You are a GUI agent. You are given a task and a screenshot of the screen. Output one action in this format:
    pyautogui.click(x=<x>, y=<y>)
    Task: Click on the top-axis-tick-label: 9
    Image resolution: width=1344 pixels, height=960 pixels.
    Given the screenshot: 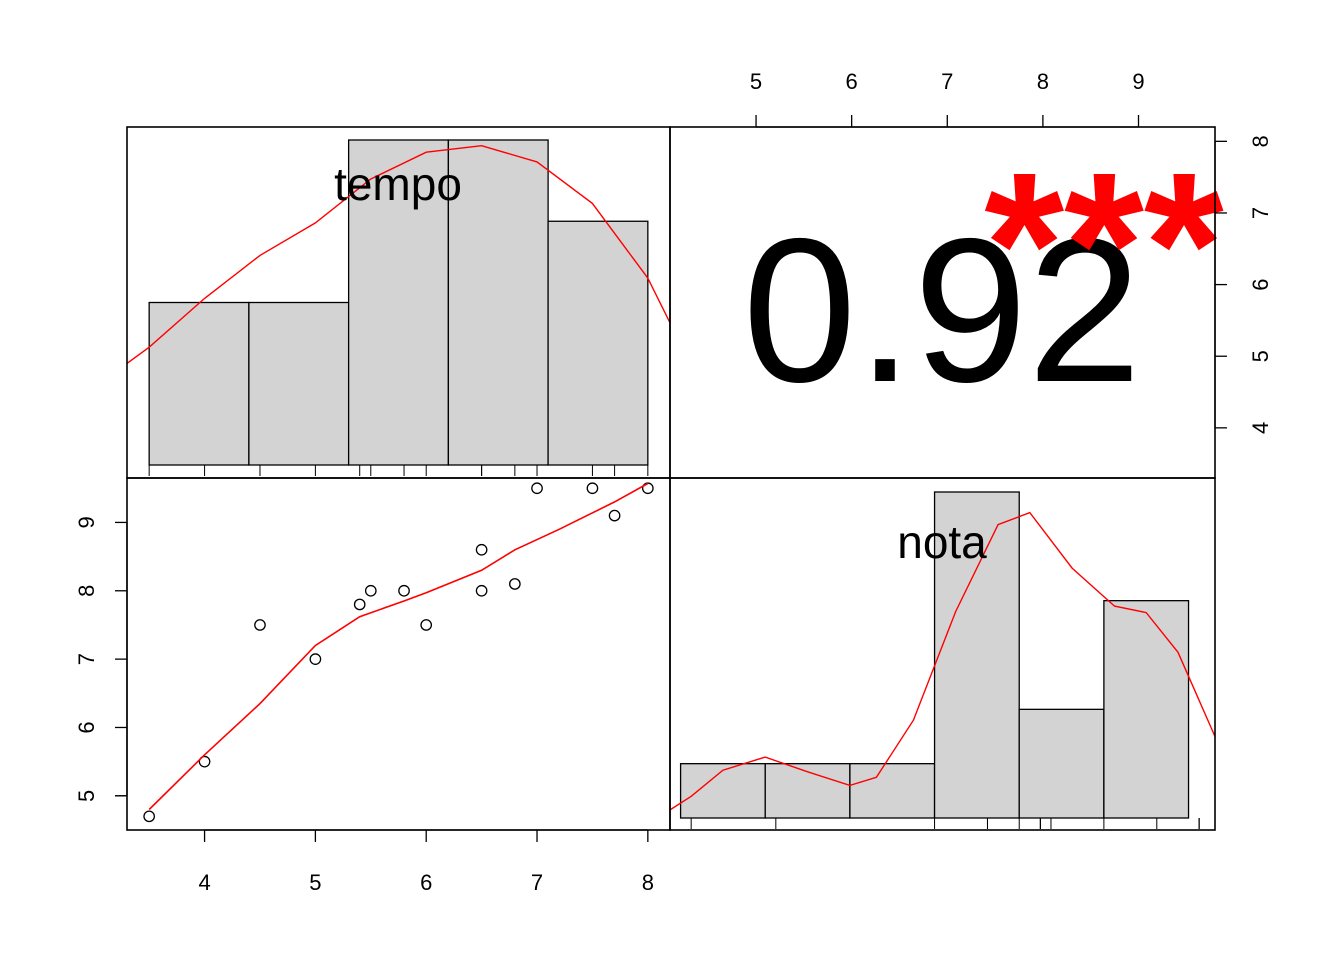 What is the action you would take?
    pyautogui.click(x=1138, y=81)
    